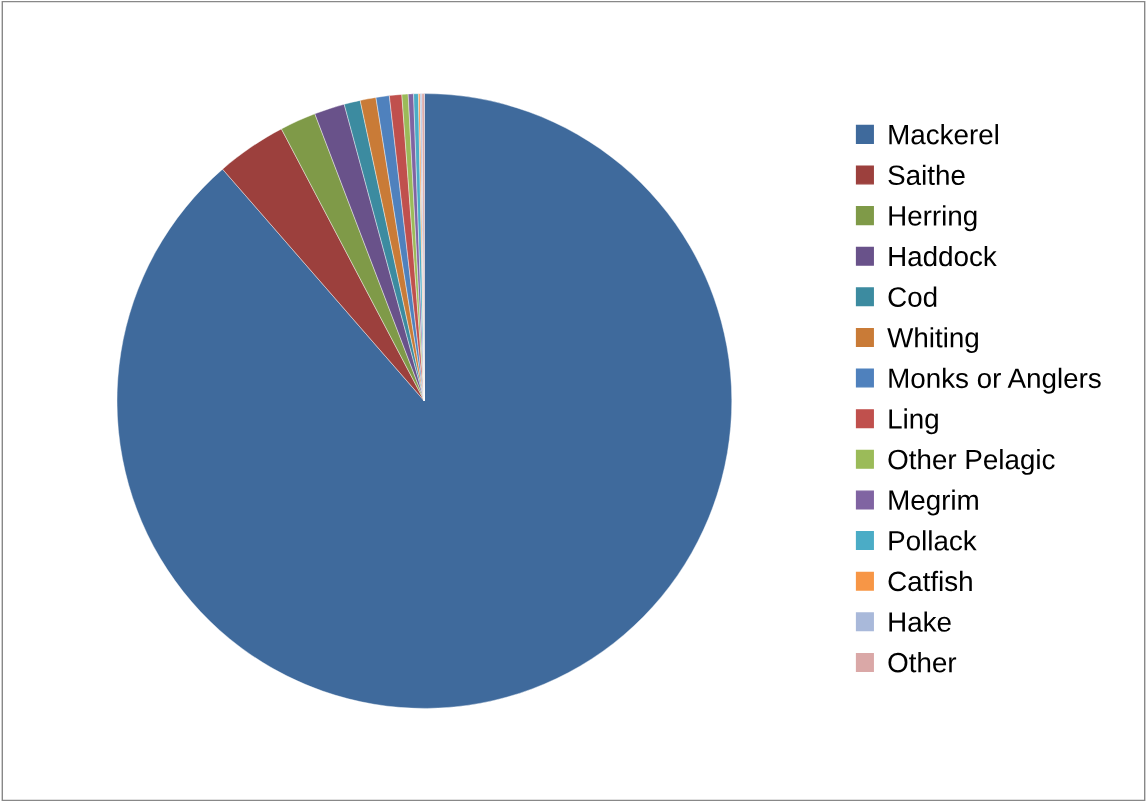 This screenshot has height=802, width=1147. What do you see at coordinates (922, 662) in the screenshot?
I see `legend-label: Other` at bounding box center [922, 662].